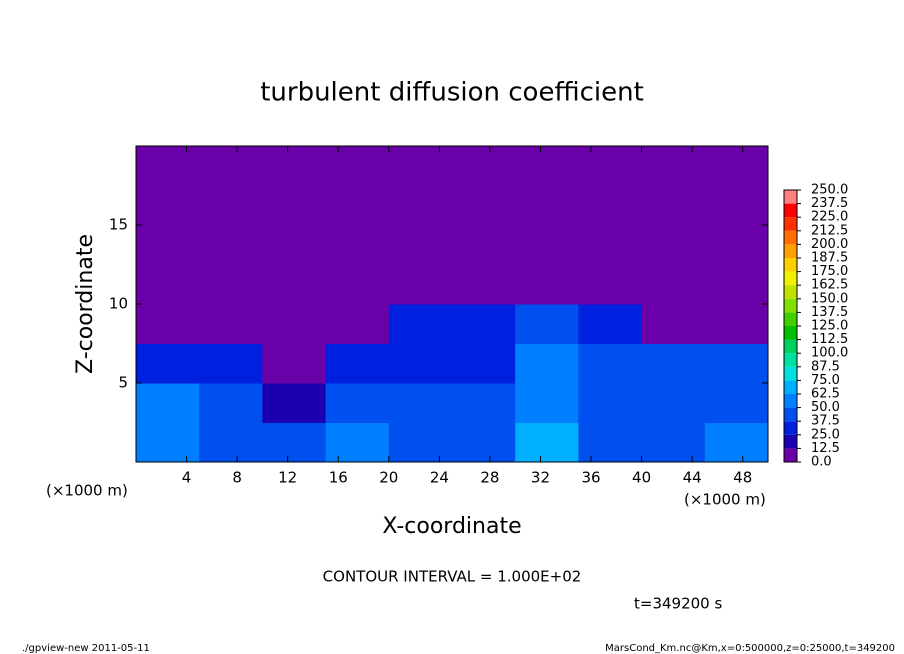 This screenshot has width=904, height=654. Describe the element at coordinates (825, 407) in the screenshot. I see `colorbar-label: 50.0` at that location.